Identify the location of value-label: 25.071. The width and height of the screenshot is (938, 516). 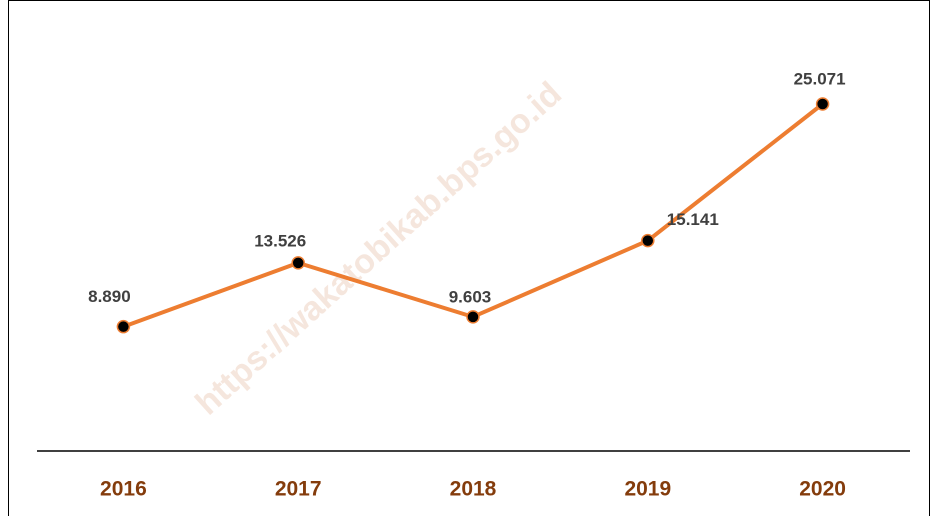
(820, 78).